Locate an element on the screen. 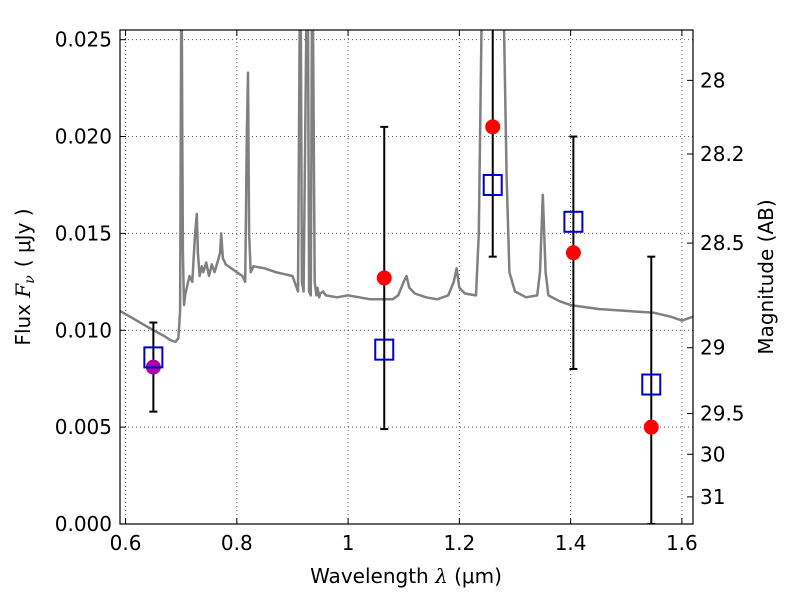 This screenshot has height=600, width=800. x-tick-label: 1 is located at coordinates (348, 543).